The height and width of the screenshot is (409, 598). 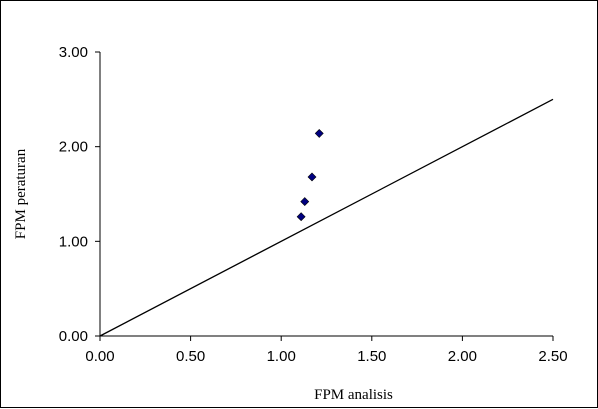 I want to click on x-axis-title: FPM analisis, so click(x=353, y=395).